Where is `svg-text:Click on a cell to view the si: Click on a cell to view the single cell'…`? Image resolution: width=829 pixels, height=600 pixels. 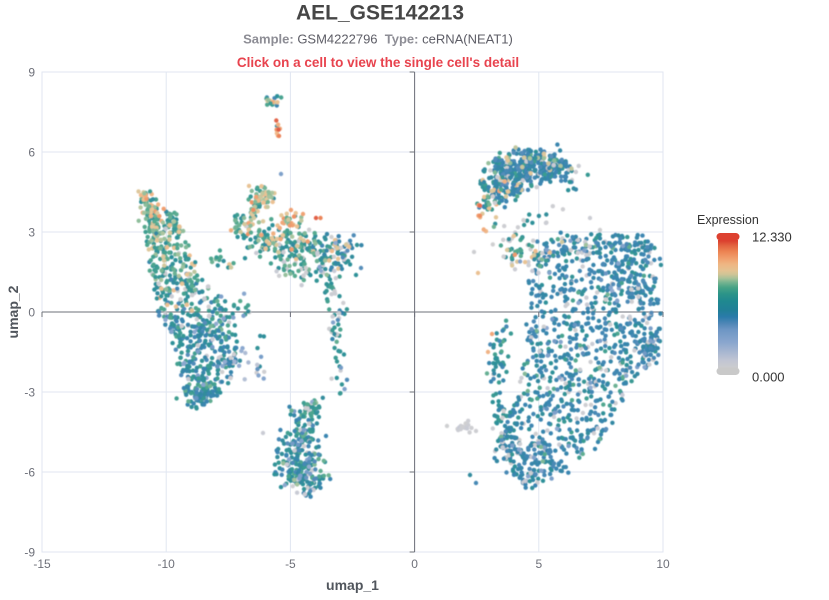
svg-text:Click on a cell to view the si: Click on a cell to view the single cell'… is located at coordinates (378, 62).